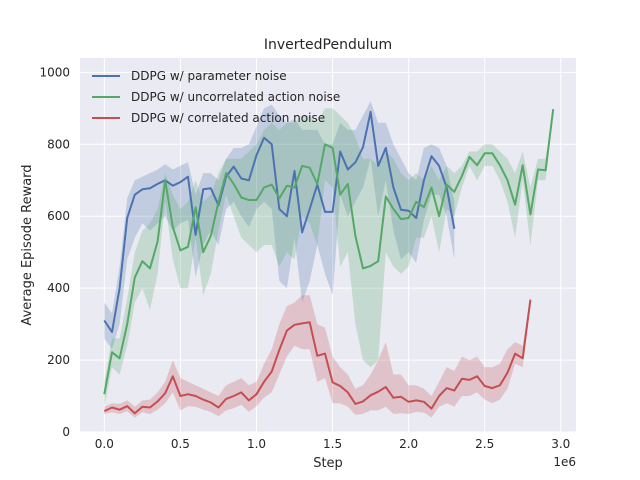 Image resolution: width=640 pixels, height=480 pixels. I want to click on y-tick-labels: 0 200 400 600 800 1000, so click(54, 252).